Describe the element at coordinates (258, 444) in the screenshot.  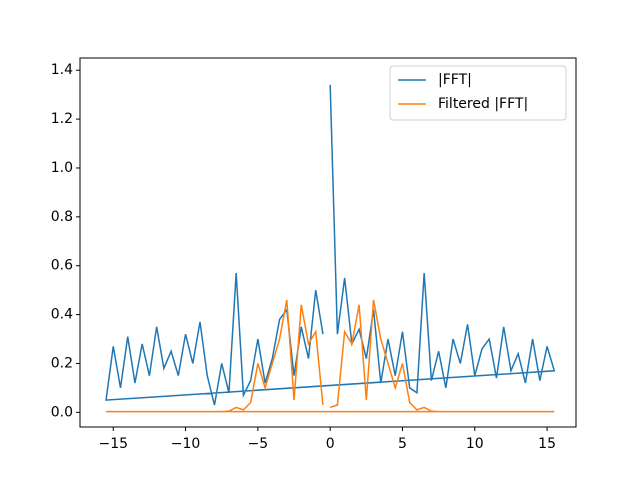
I see `x-tick-label: −5` at that location.